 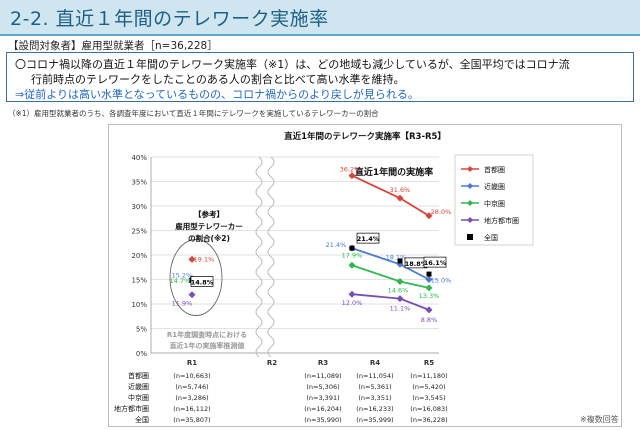 What do you see at coordinates (322, 376) in the screenshot?
I see `table-cell: (n=11,089)` at bounding box center [322, 376].